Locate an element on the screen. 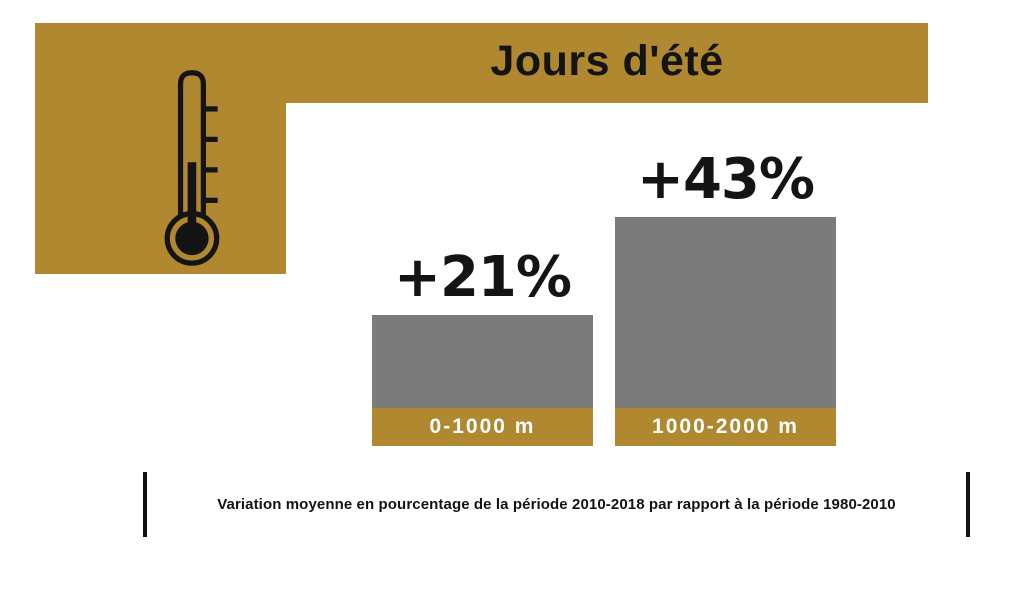 The image size is (1024, 594). bar-group-1000-2000m: +43% 1000-2000 m is located at coordinates (725, 299).